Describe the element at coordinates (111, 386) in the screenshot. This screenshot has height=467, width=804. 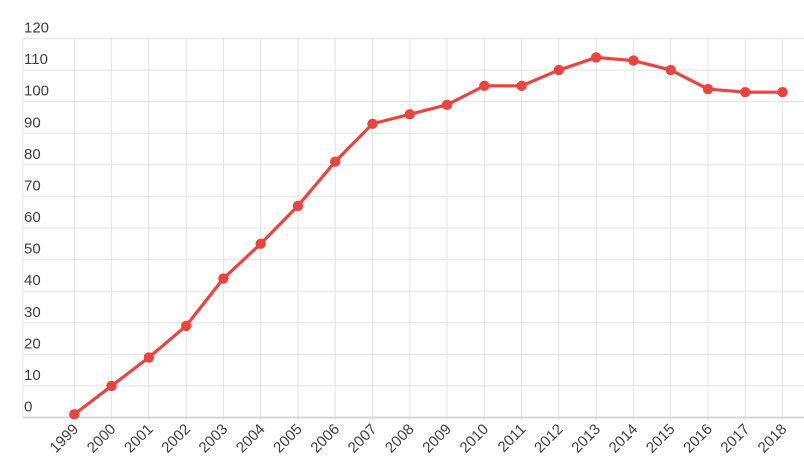
I see `data-point-2000` at that location.